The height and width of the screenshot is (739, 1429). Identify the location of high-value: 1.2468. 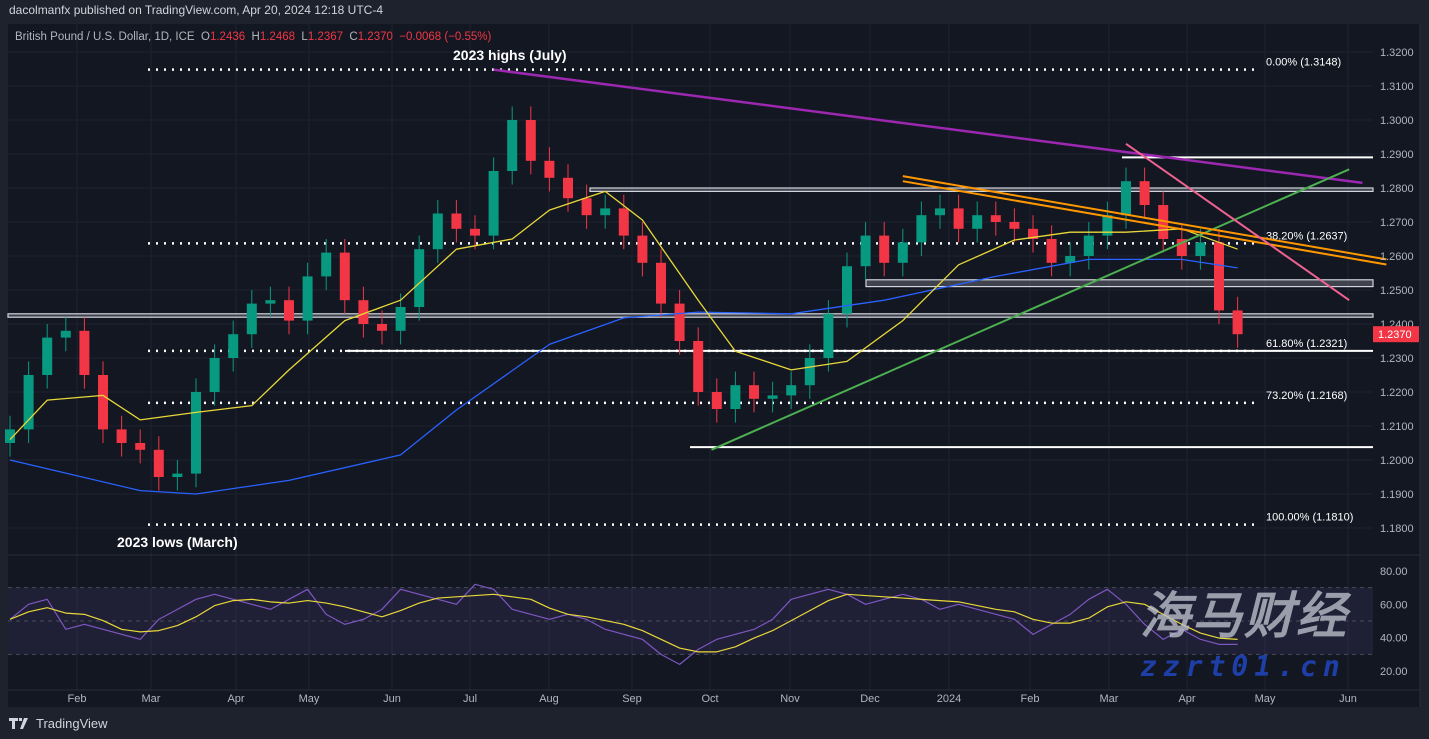
(277, 37).